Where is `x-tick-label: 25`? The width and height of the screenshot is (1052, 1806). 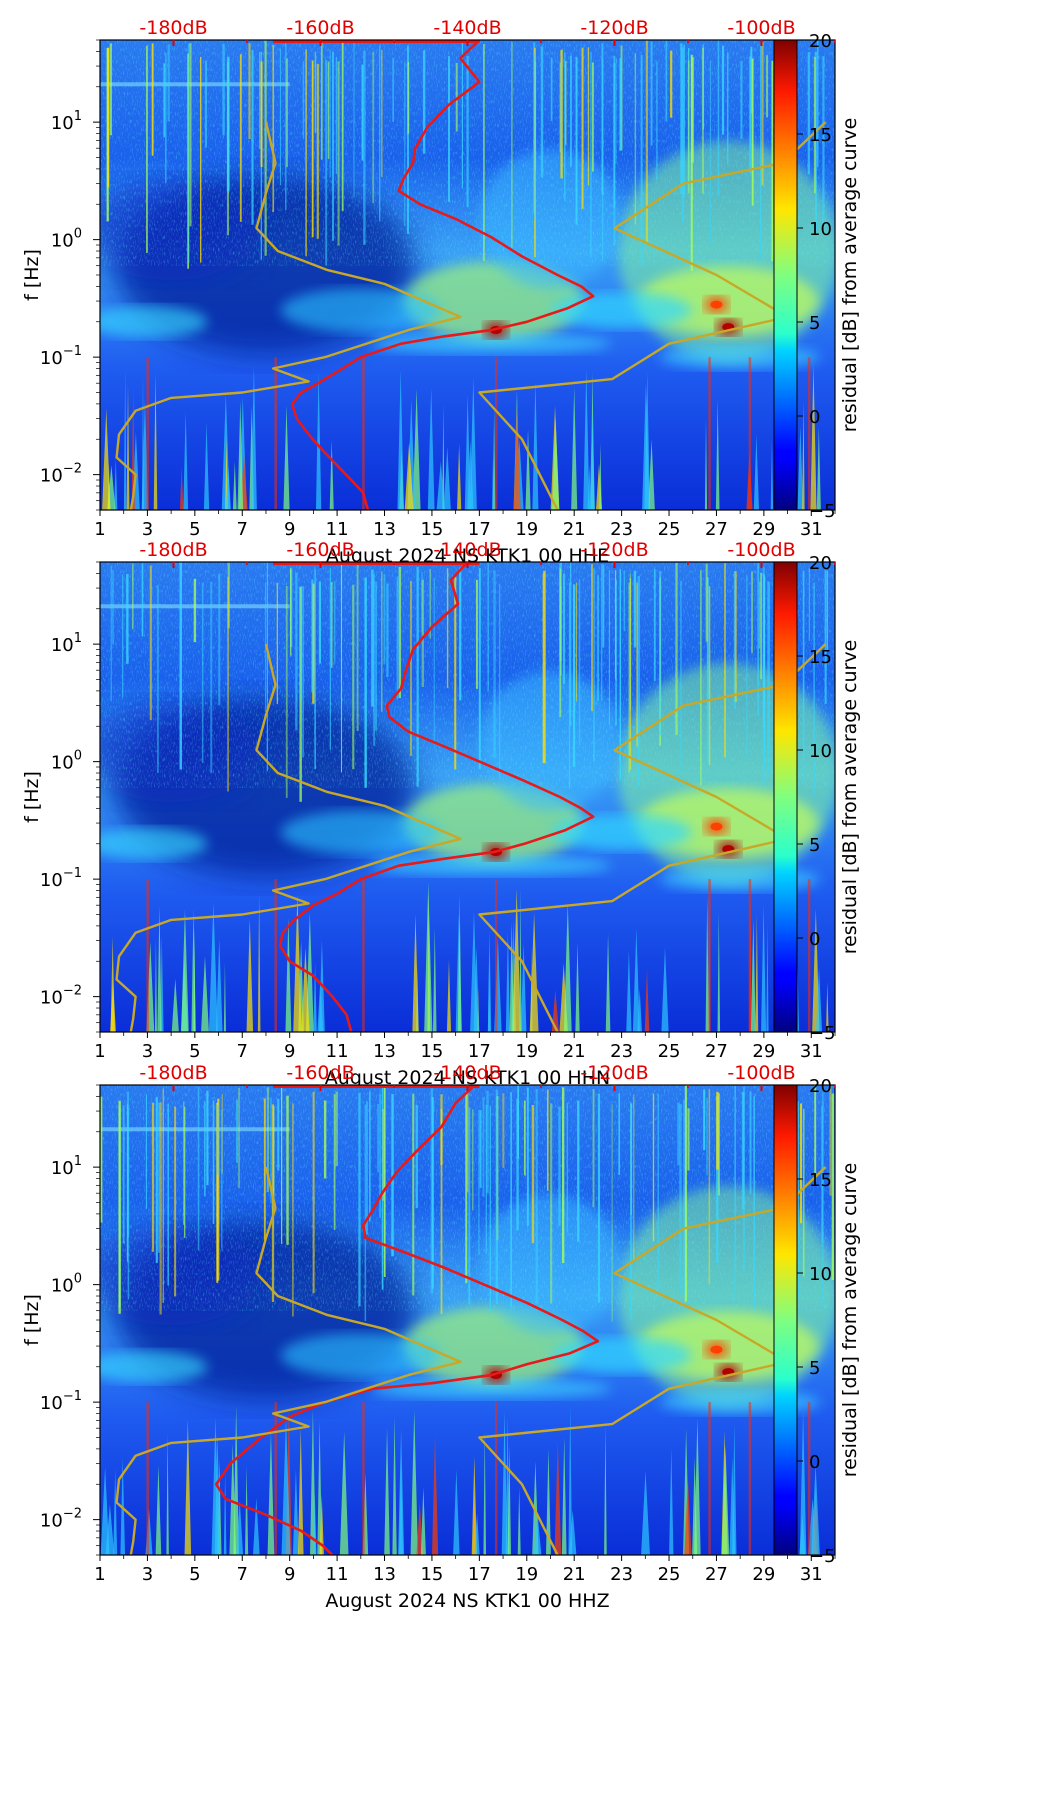 x-tick-label: 25 is located at coordinates (669, 529).